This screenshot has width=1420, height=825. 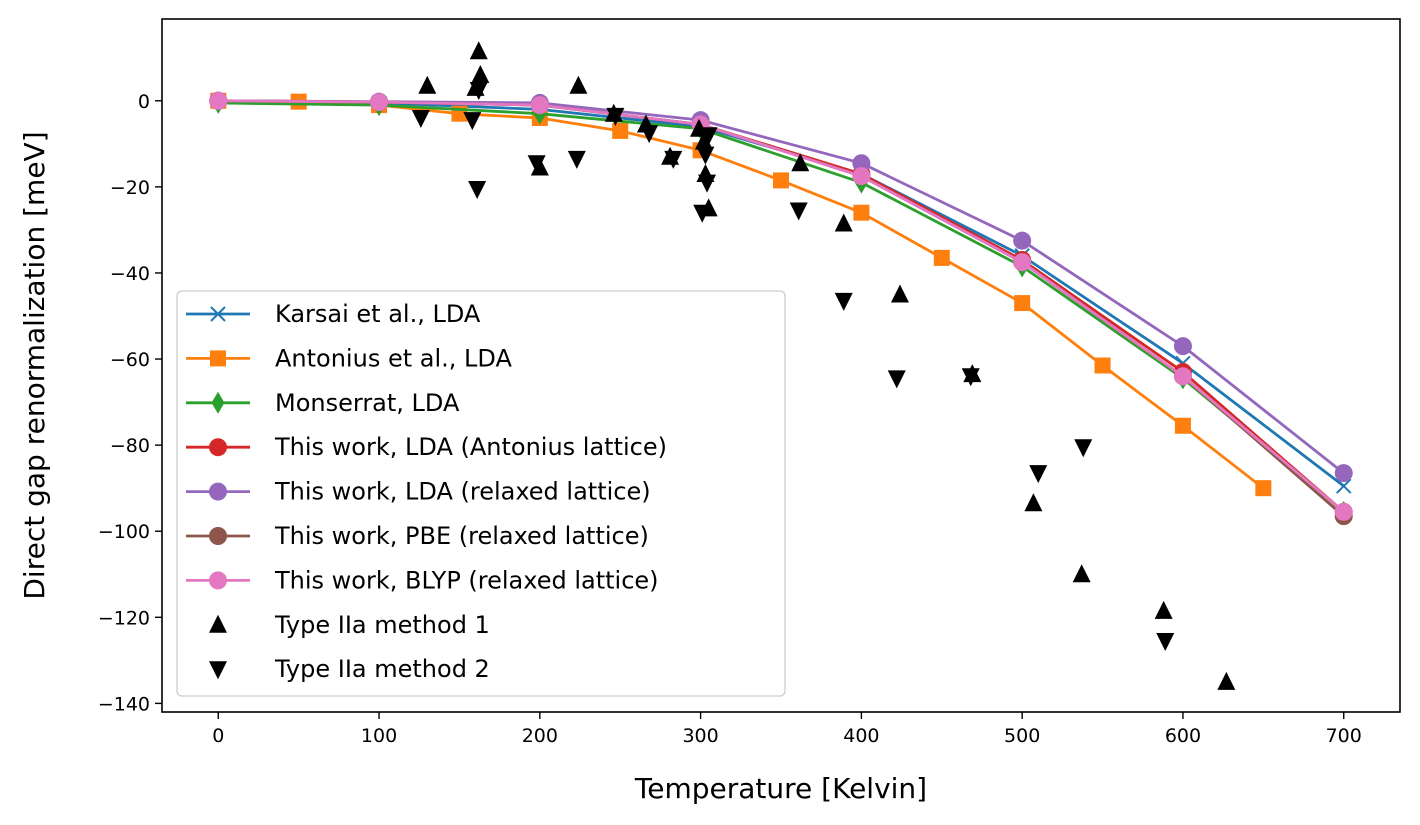 I want to click on x-tick-label: 700, so click(x=1344, y=736).